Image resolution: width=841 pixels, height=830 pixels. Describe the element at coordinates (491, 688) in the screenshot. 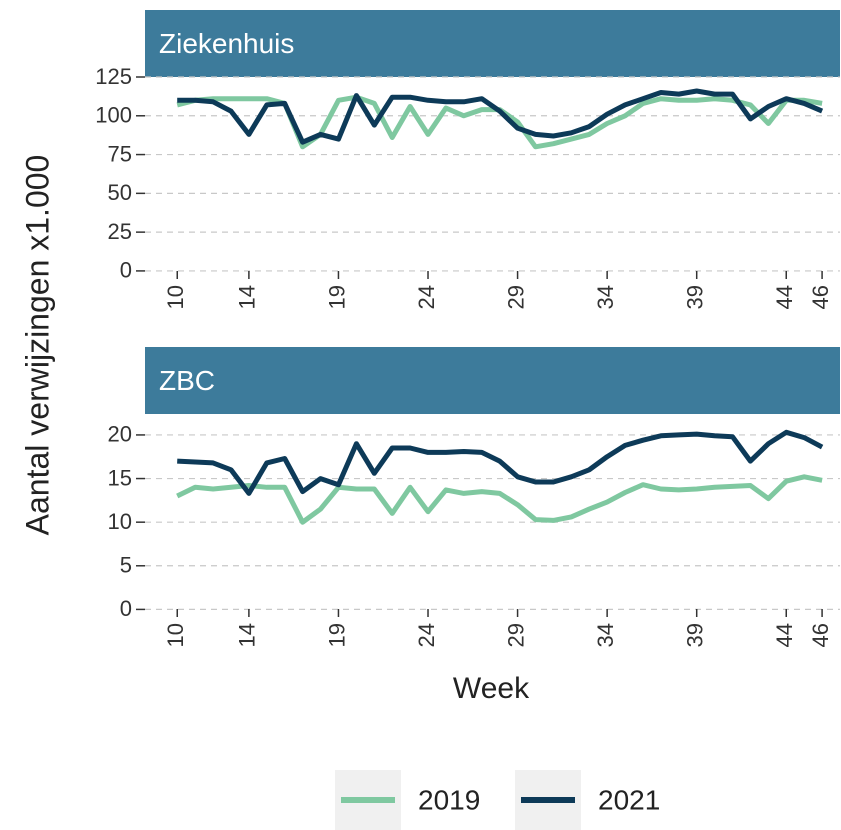

I see `x-axis-label: Week` at that location.